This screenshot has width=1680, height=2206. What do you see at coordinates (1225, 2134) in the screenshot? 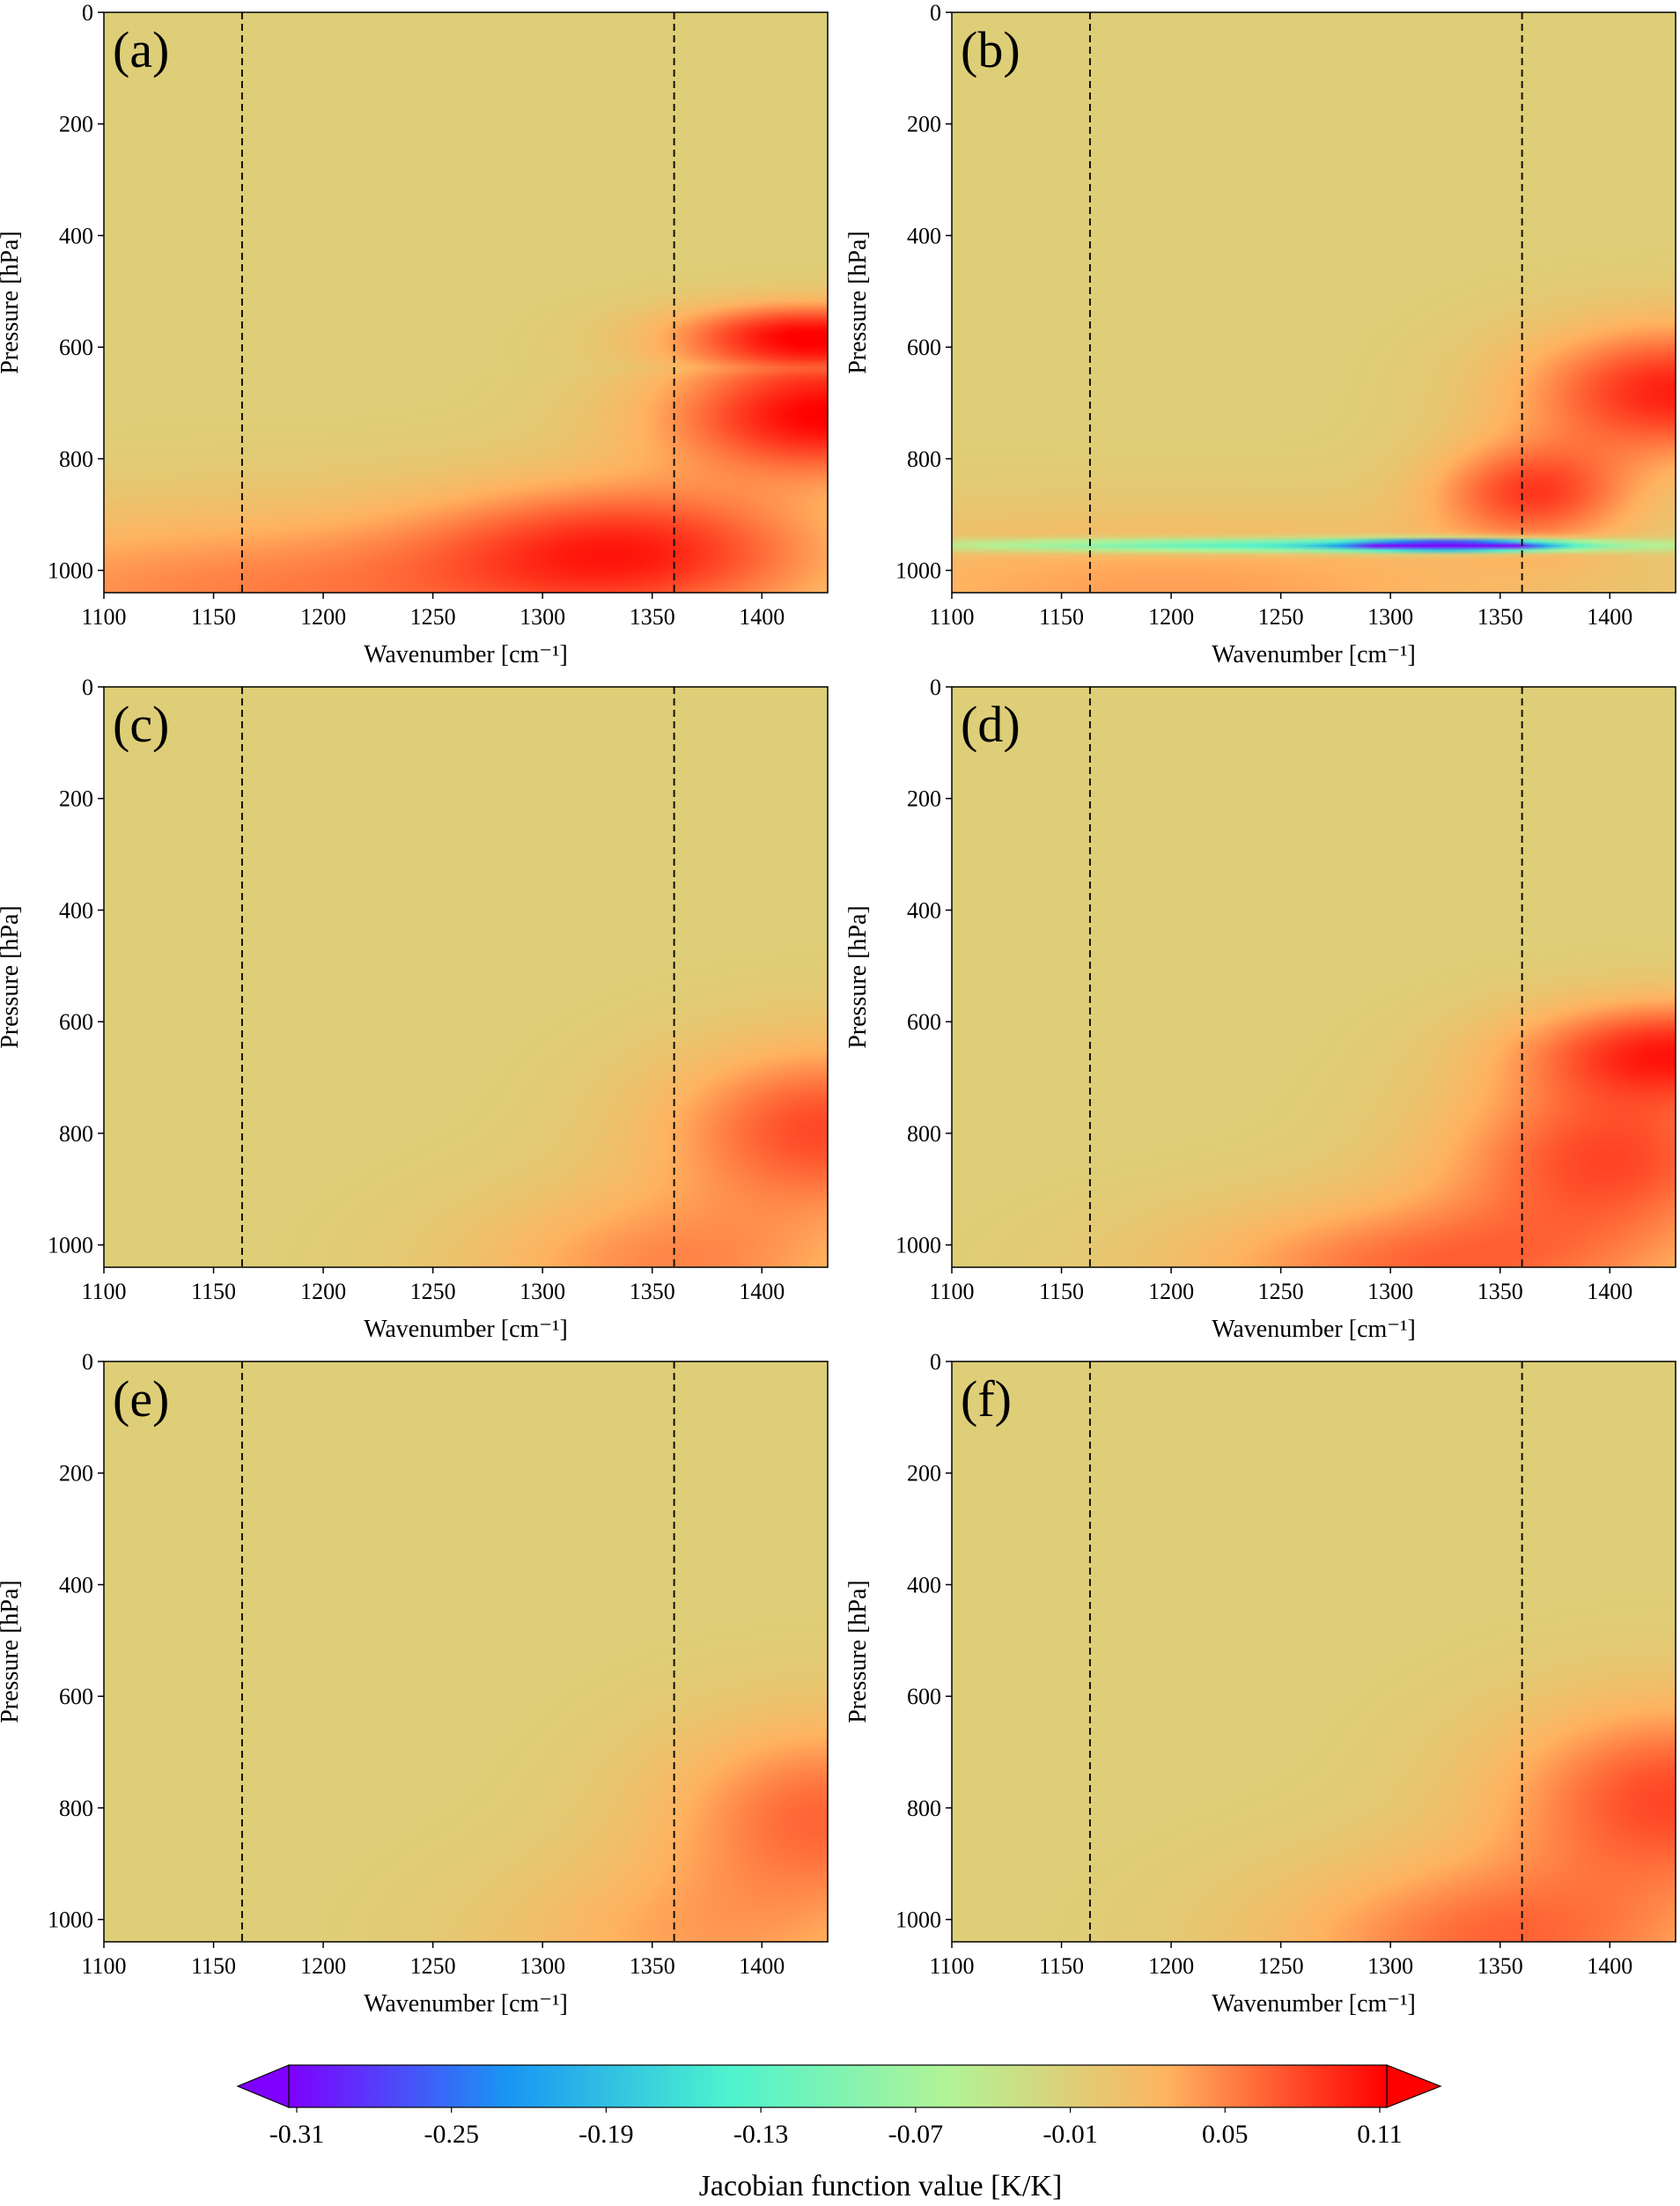
I see `colorbar-tick-label: 0.05` at bounding box center [1225, 2134].